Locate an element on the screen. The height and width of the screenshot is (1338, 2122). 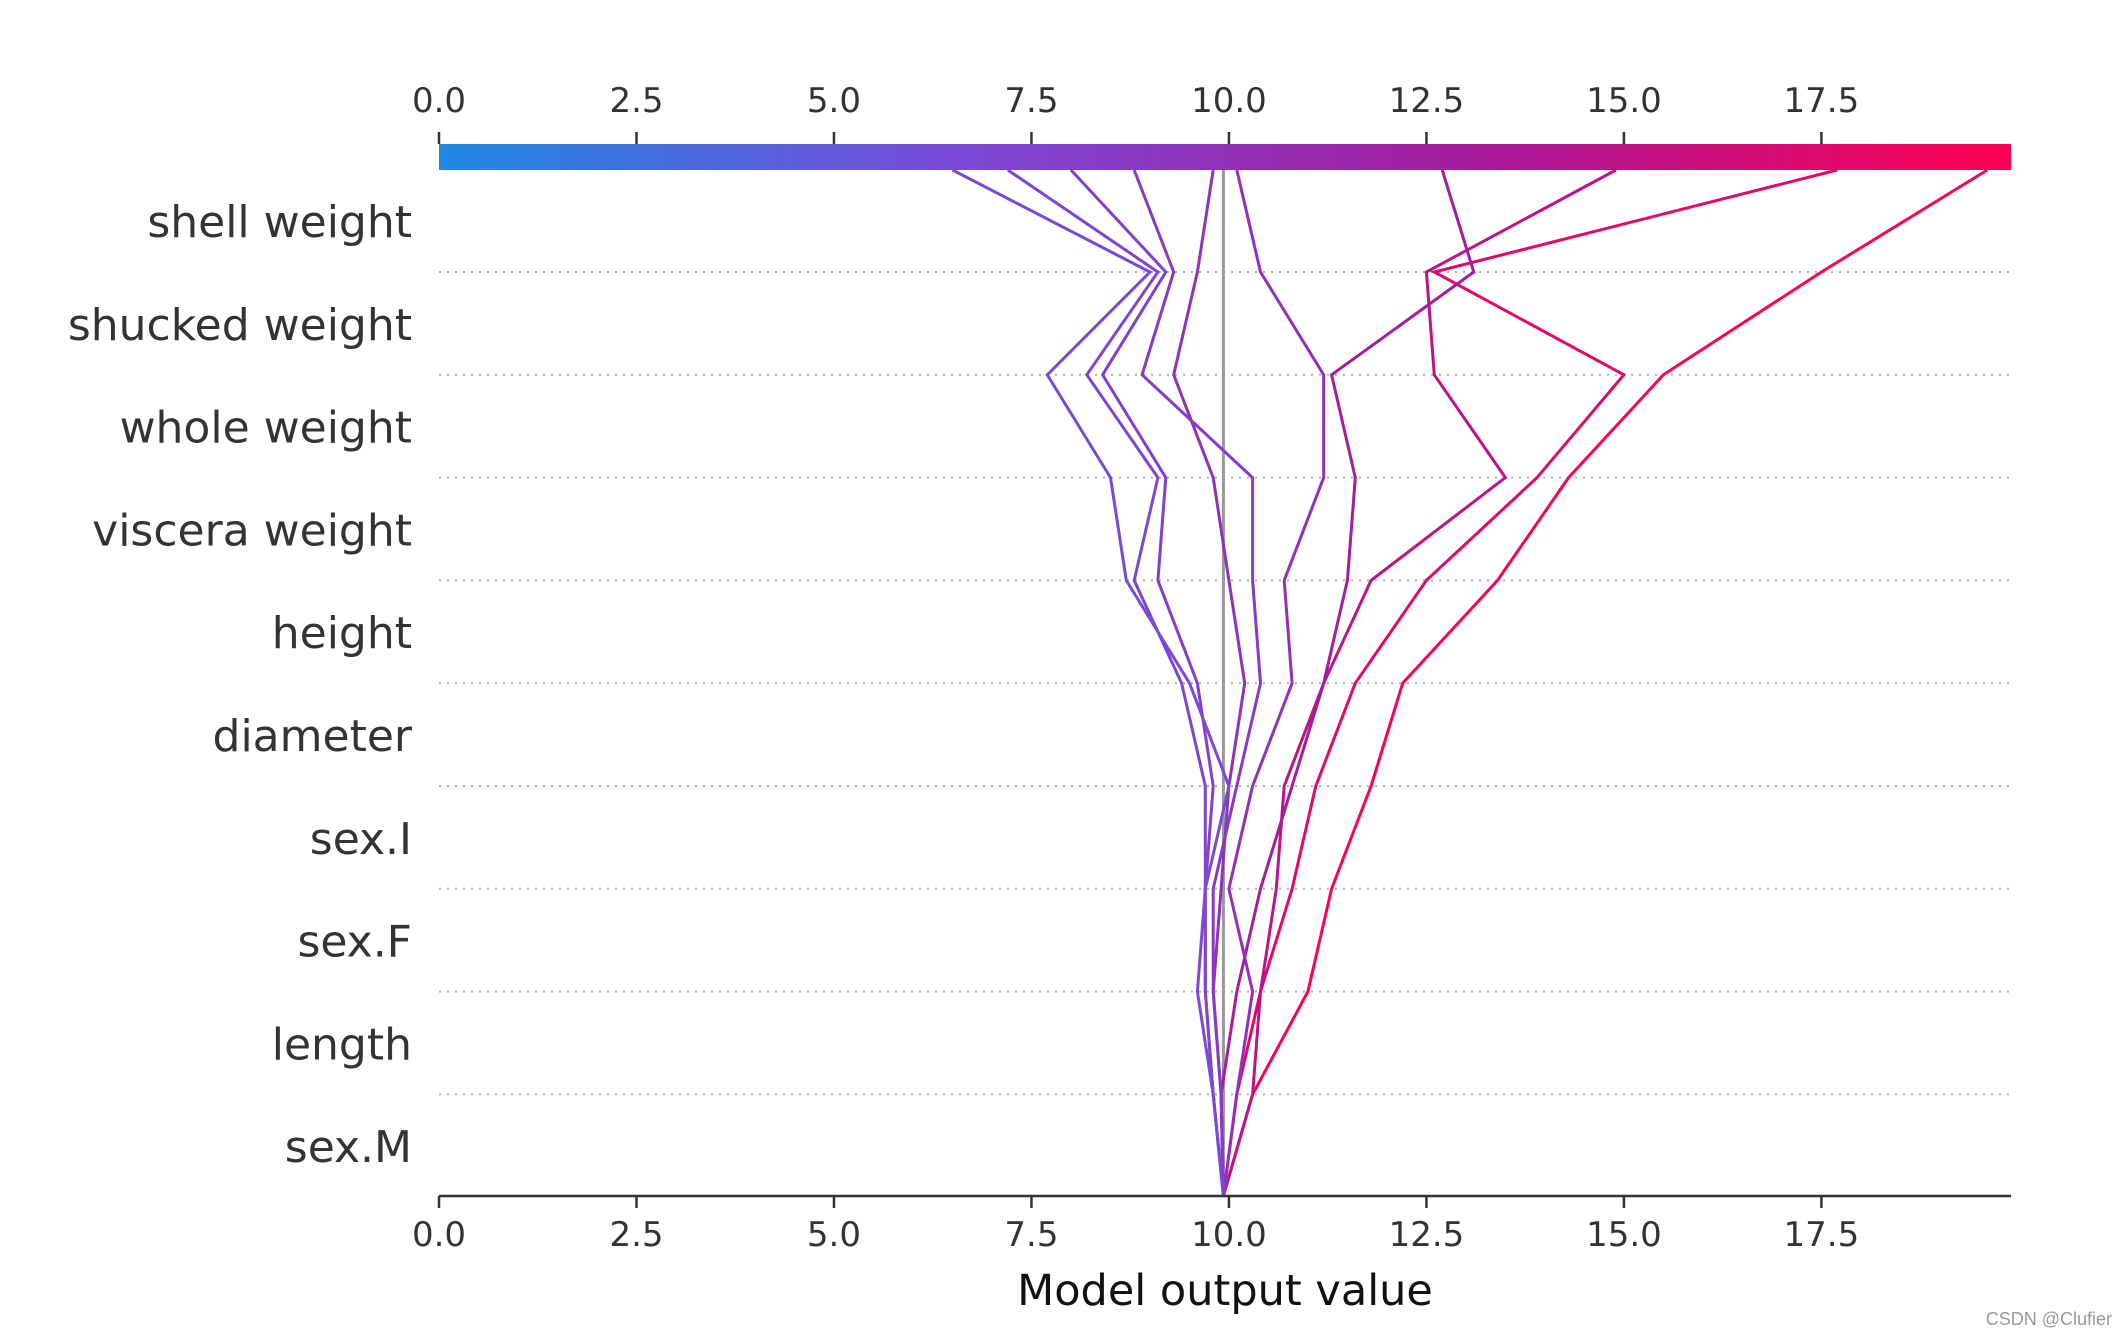
feature-label: shell weight is located at coordinates (279, 222).